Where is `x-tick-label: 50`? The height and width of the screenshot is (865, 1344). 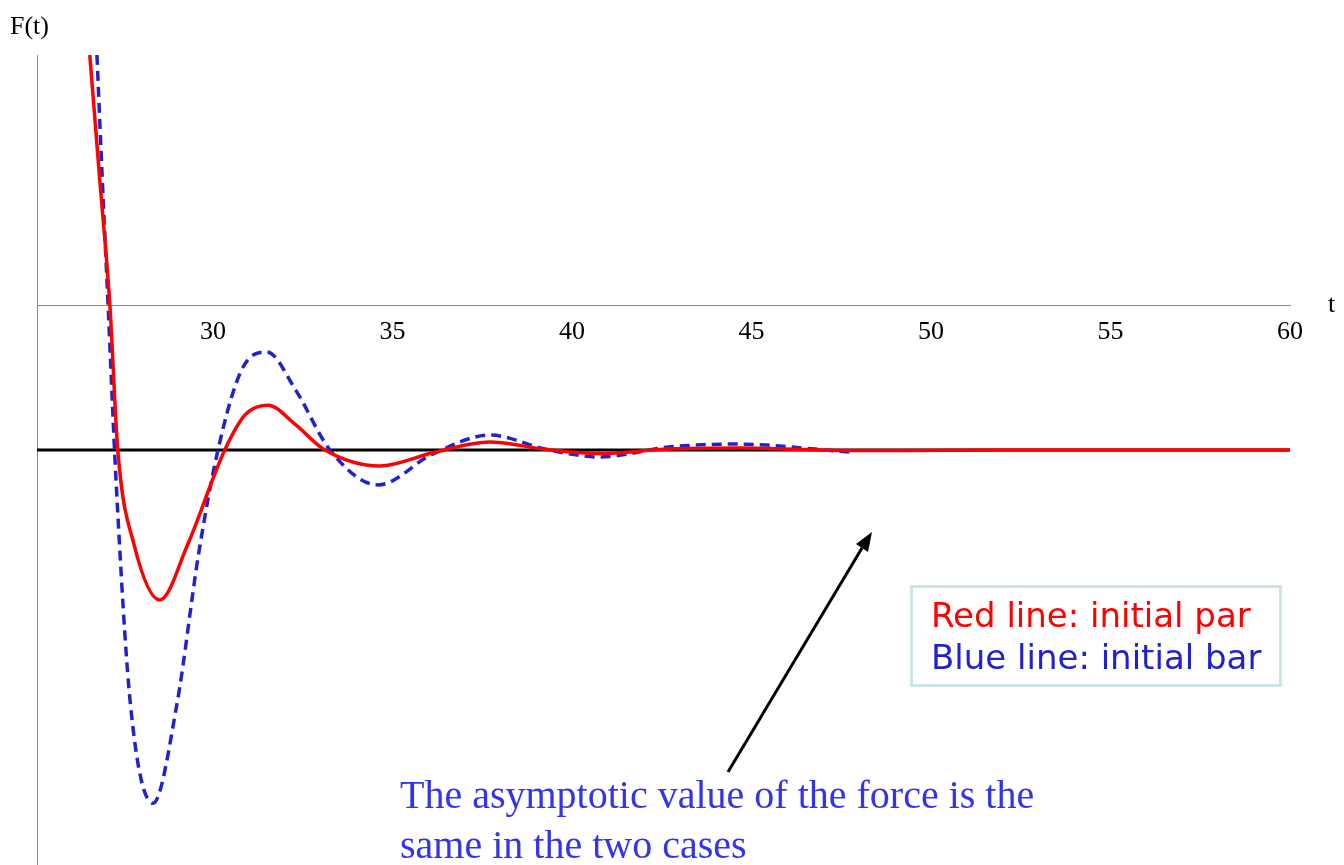 x-tick-label: 50 is located at coordinates (930, 330).